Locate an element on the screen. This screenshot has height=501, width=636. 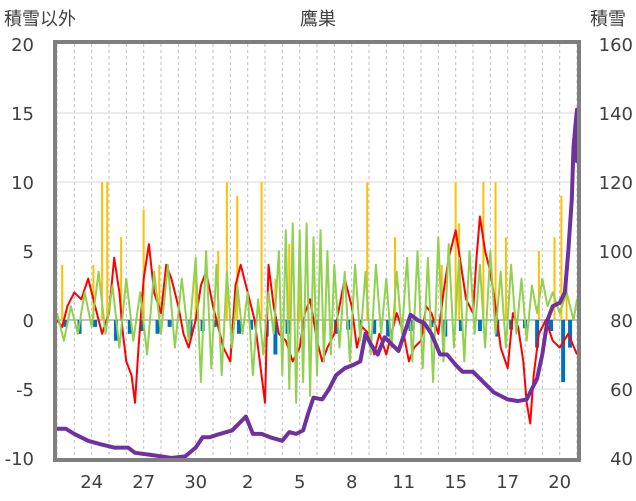
x-tick-label: 27 is located at coordinates (143, 482).